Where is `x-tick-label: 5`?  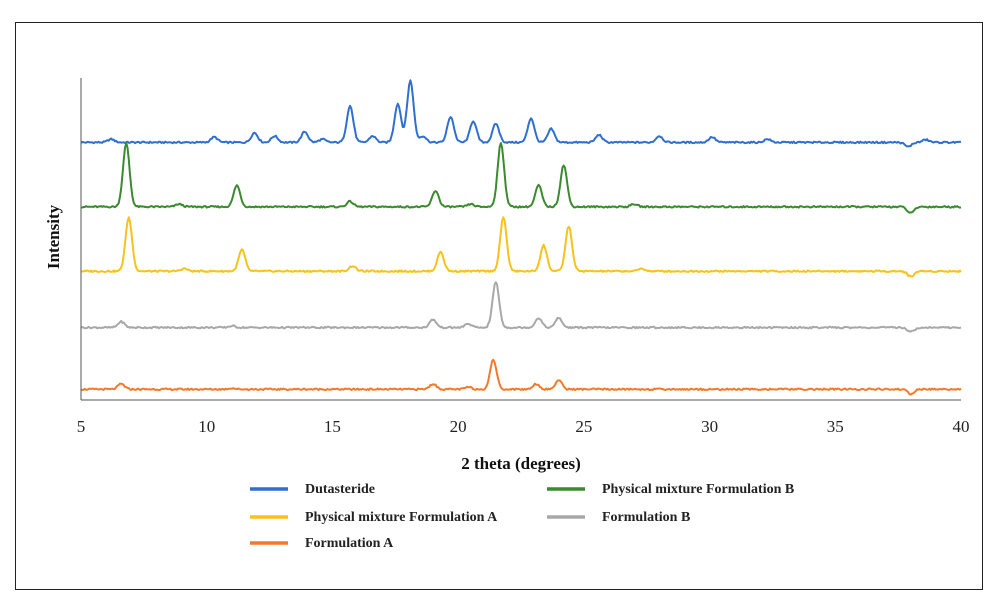 x-tick-label: 5 is located at coordinates (81, 426).